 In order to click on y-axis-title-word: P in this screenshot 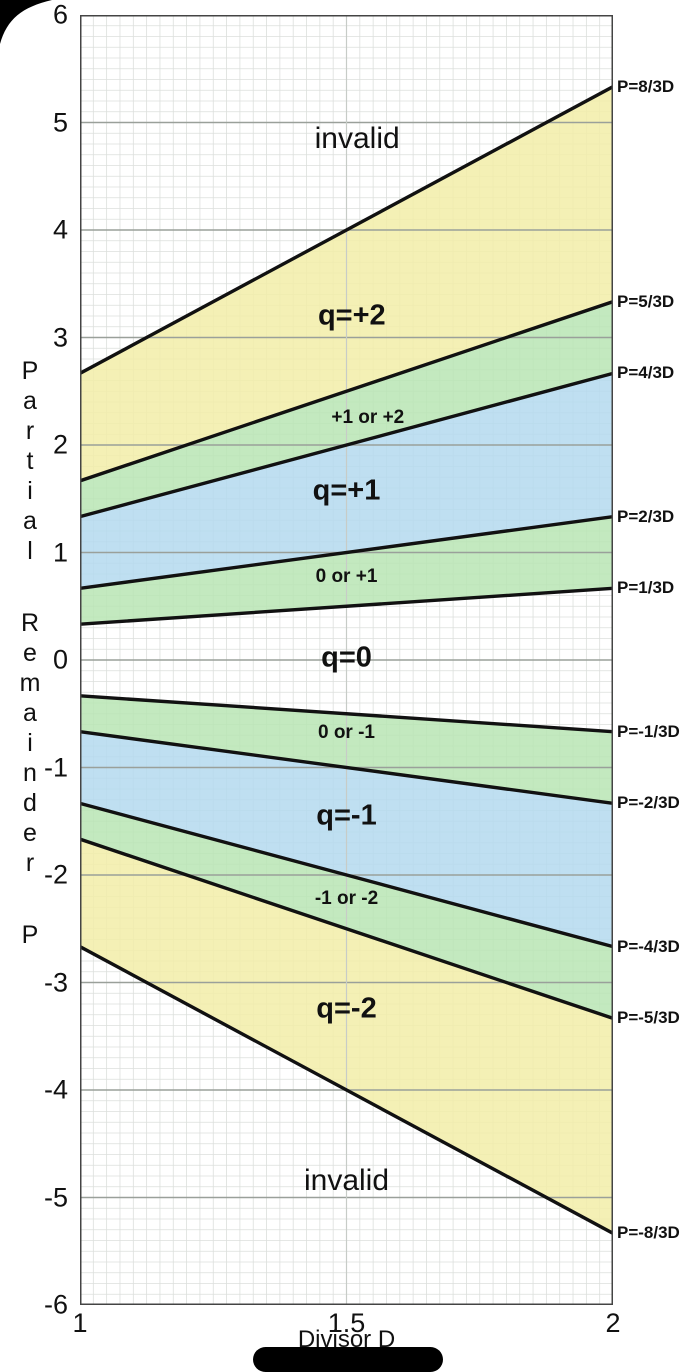, I will do `click(30, 935)`.